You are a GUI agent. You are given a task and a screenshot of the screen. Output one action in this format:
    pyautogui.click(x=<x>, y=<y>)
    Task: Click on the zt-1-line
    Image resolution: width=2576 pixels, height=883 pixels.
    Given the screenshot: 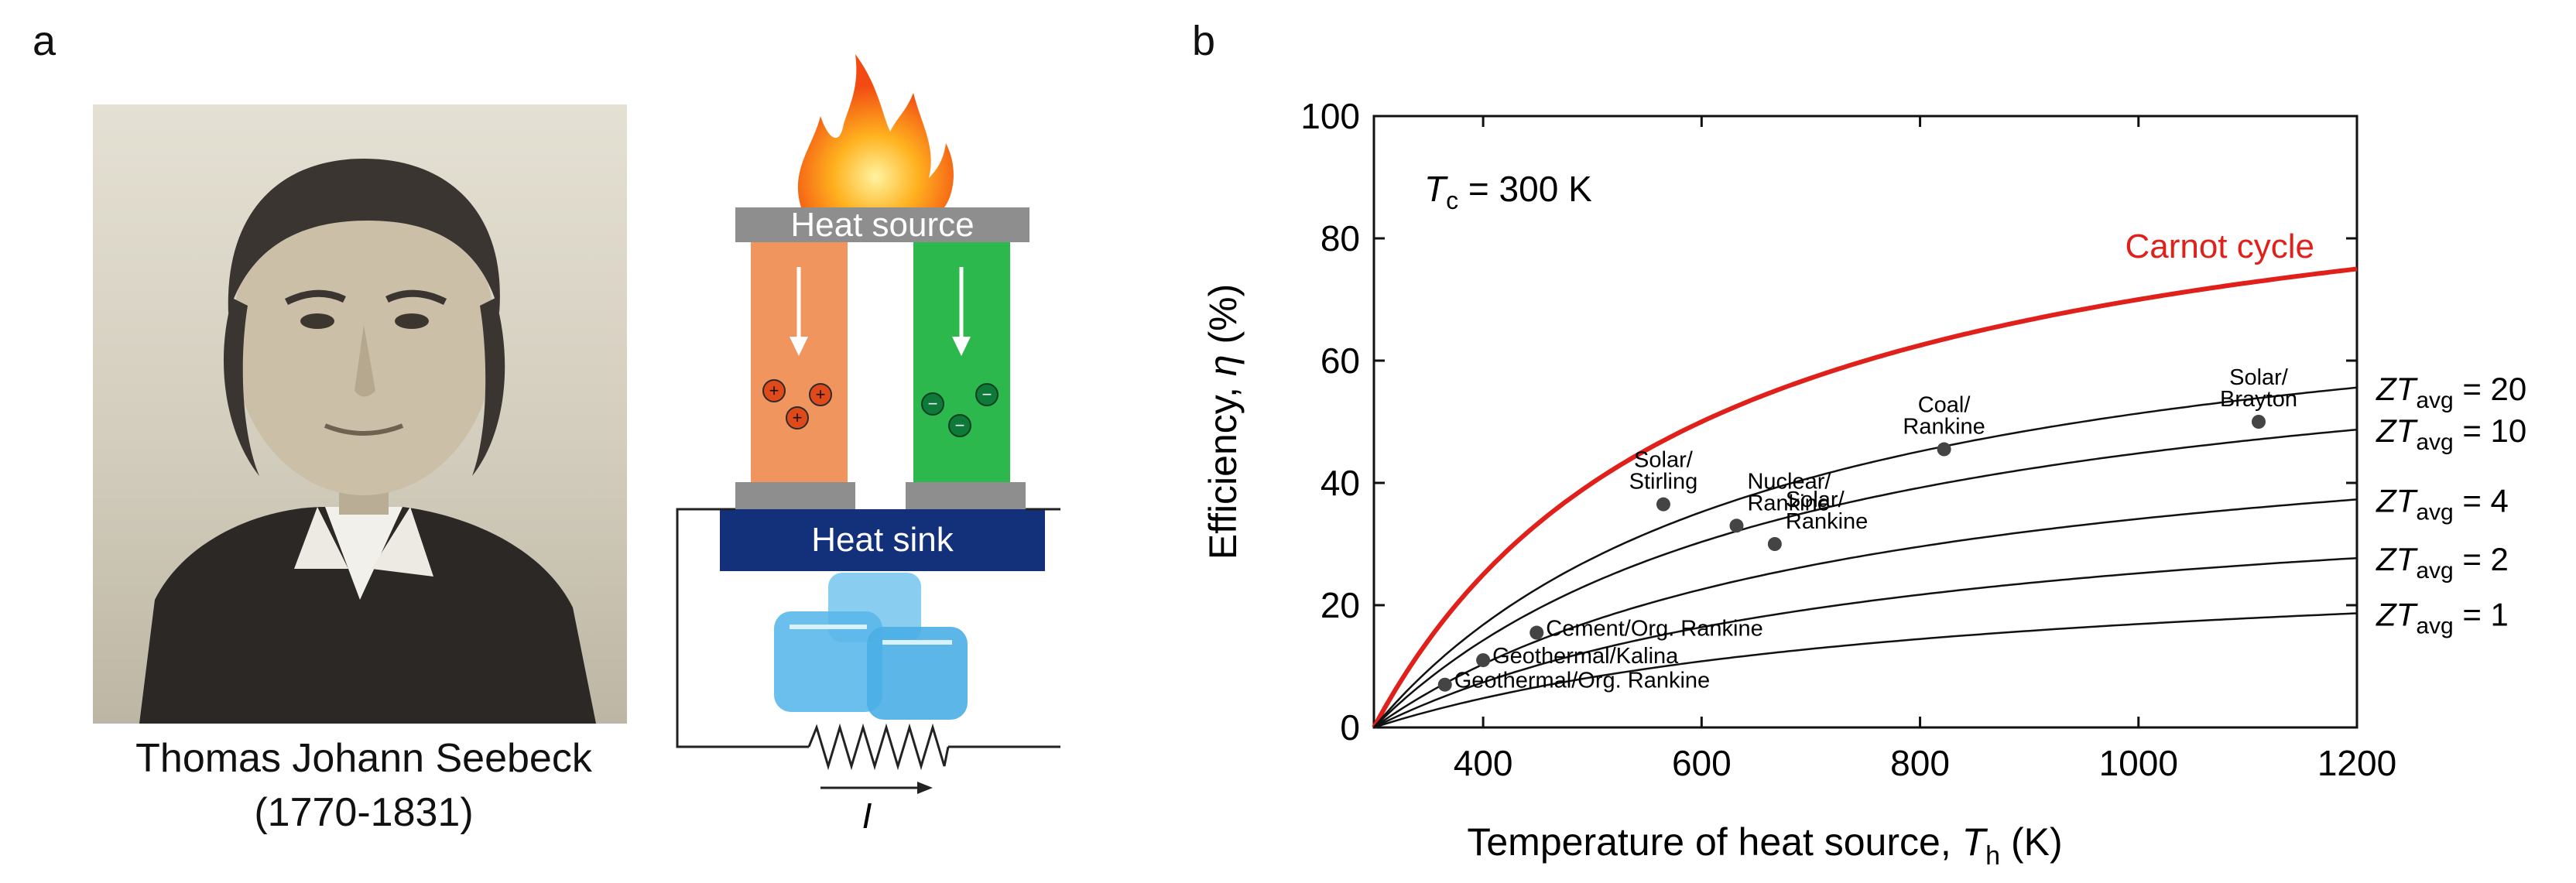 What is the action you would take?
    pyautogui.click(x=1865, y=670)
    